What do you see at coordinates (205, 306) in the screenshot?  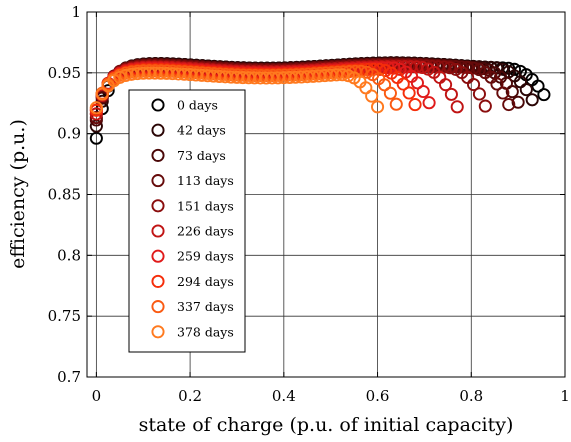 I see `legend-label: 337 days` at bounding box center [205, 306].